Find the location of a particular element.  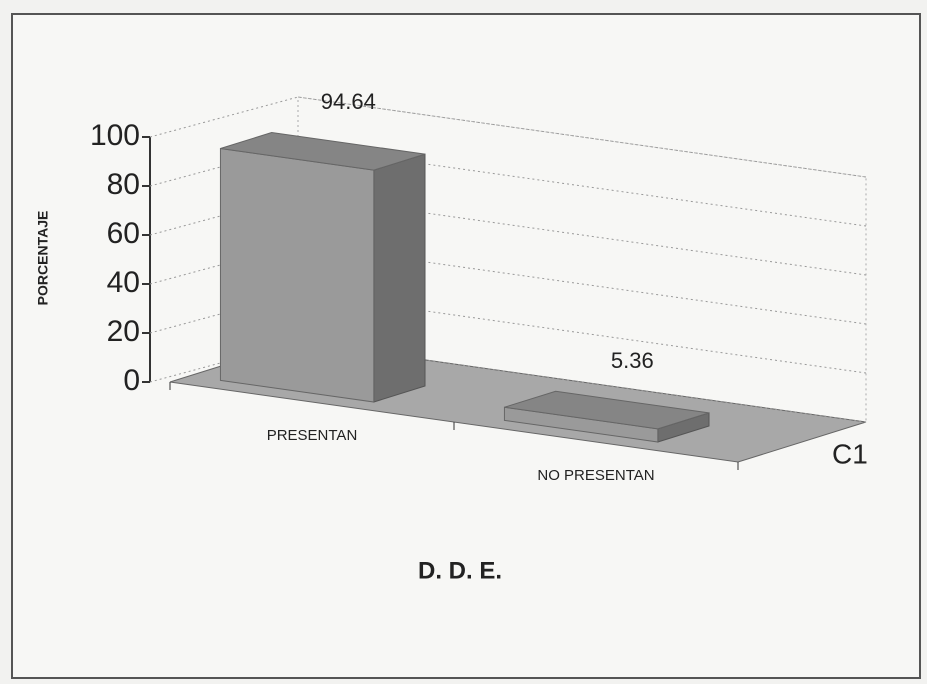

value-label: 5.36 is located at coordinates (632, 360).